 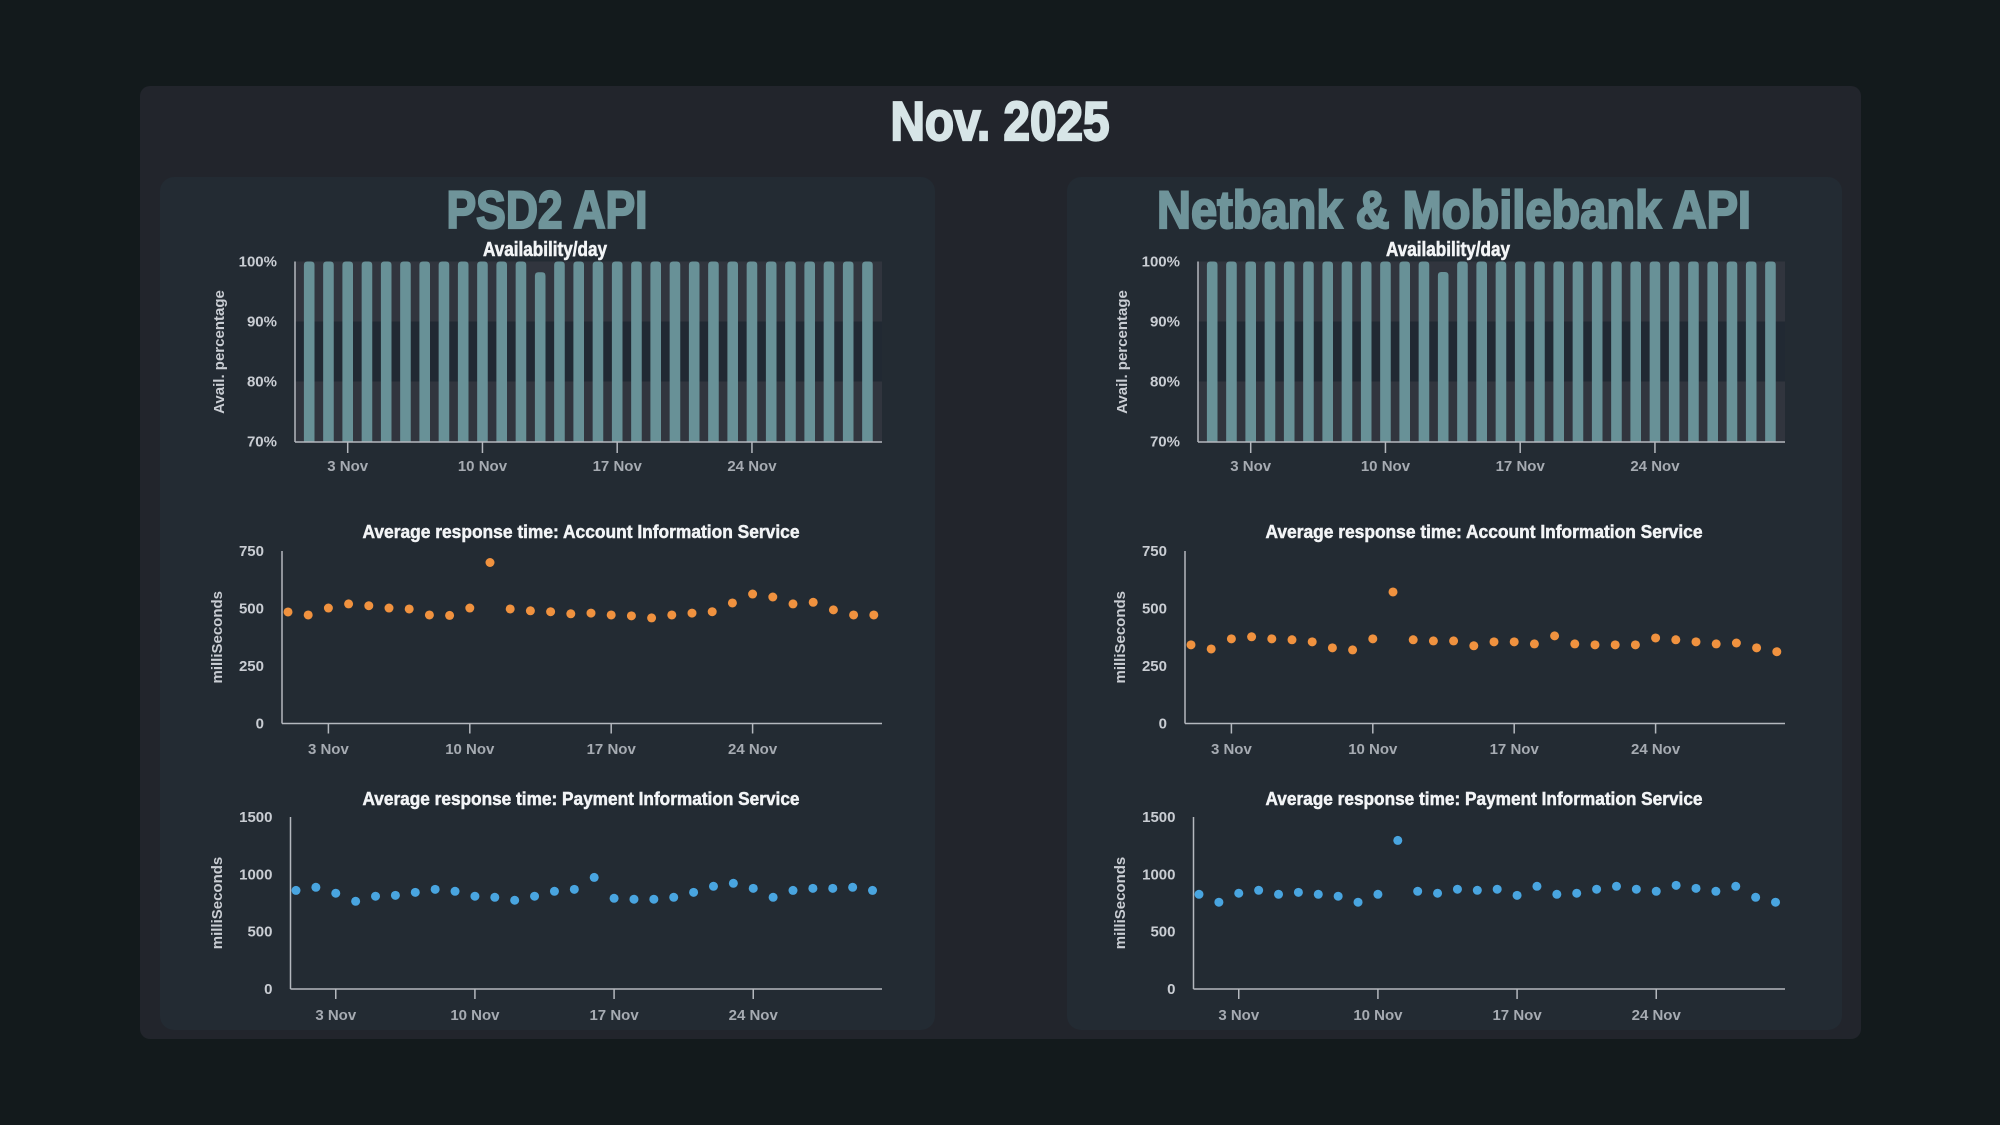 What do you see at coordinates (1454, 210) in the screenshot?
I see `svg-text: Netbank & Mobilebank API` at bounding box center [1454, 210].